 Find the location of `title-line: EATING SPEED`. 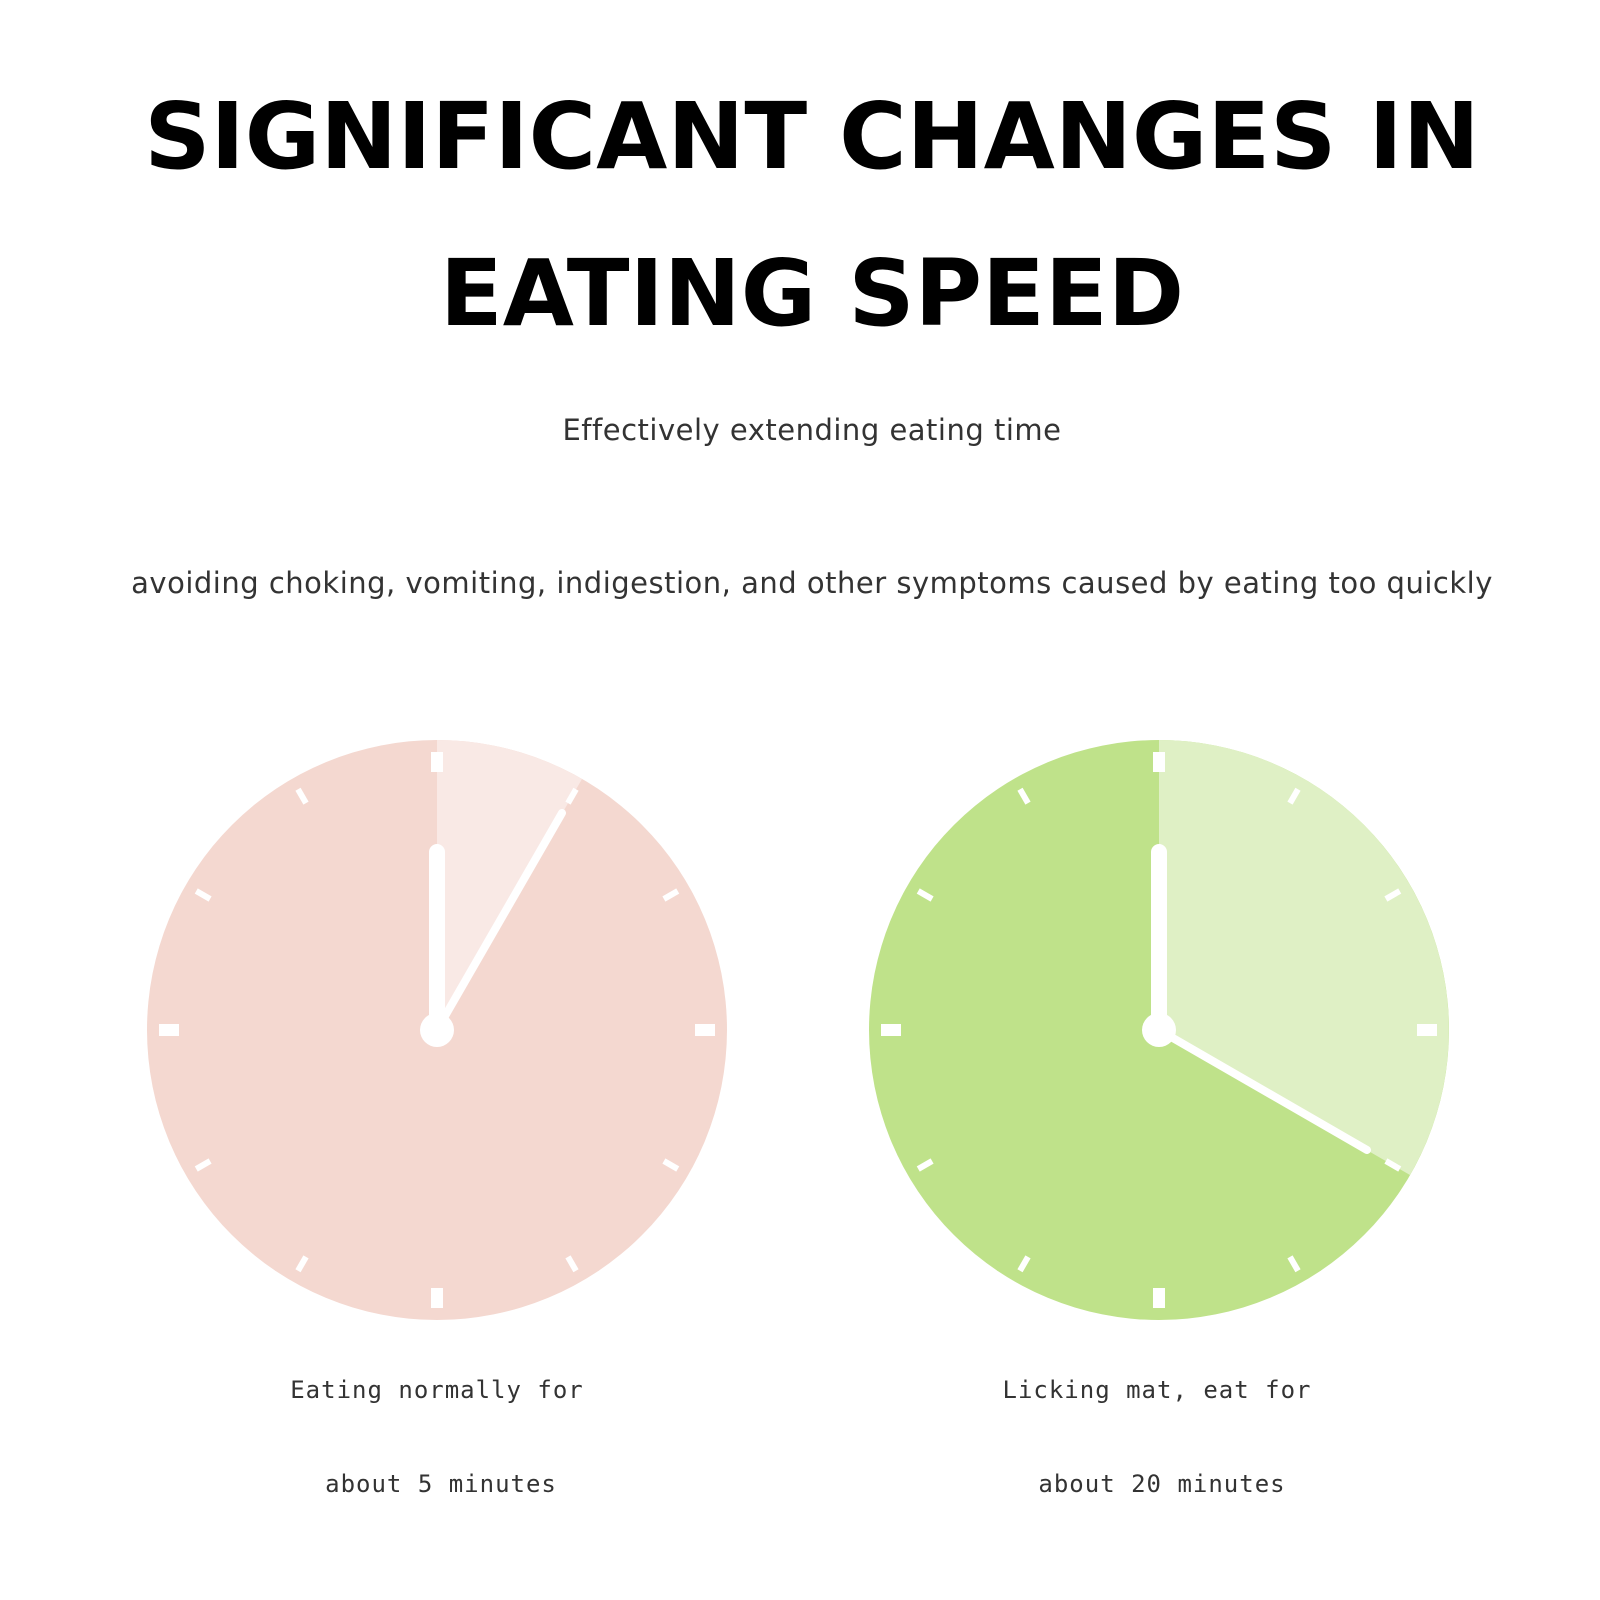

title-line: EATING SPEED is located at coordinates (812, 293).